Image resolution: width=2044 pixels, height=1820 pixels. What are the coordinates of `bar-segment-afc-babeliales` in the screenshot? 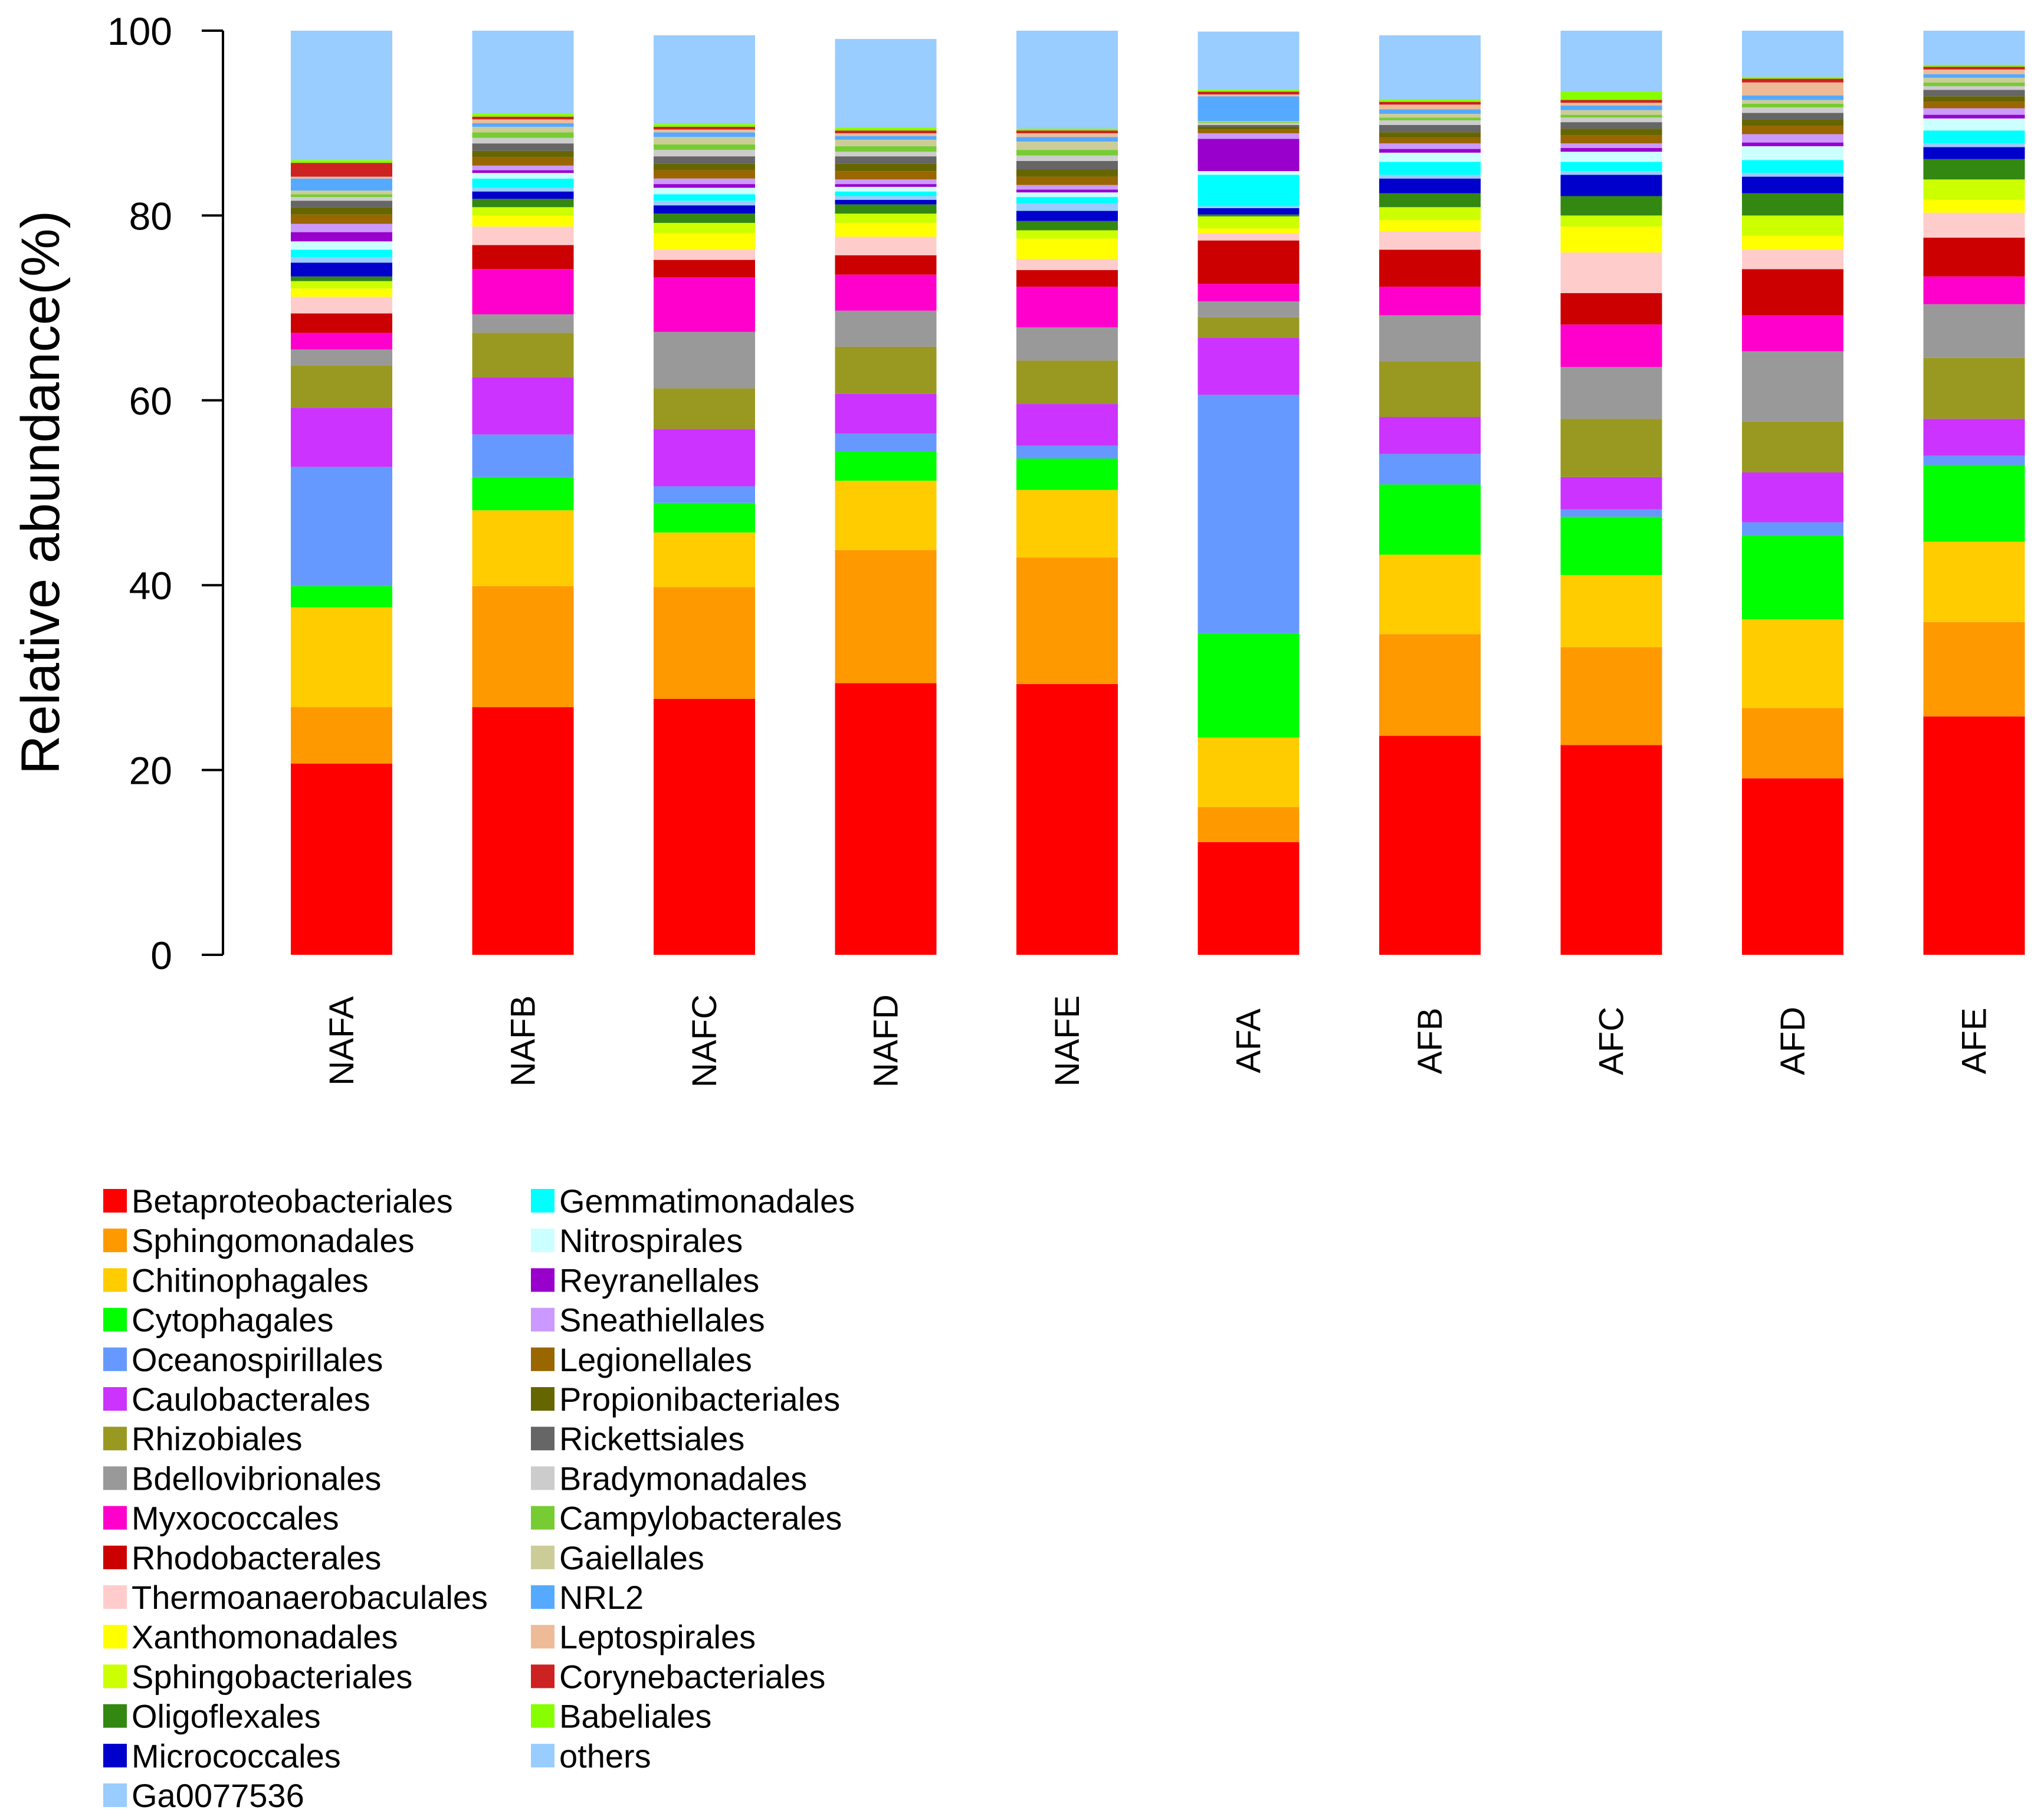 It's located at (1611, 95).